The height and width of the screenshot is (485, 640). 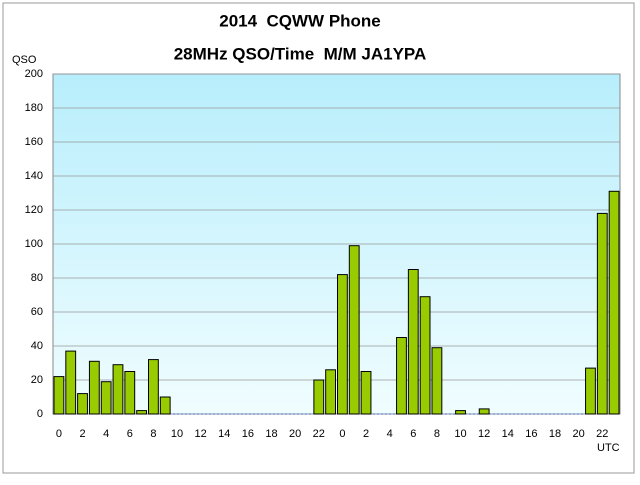 What do you see at coordinates (34, 244) in the screenshot?
I see `y-tick-label: 100` at bounding box center [34, 244].